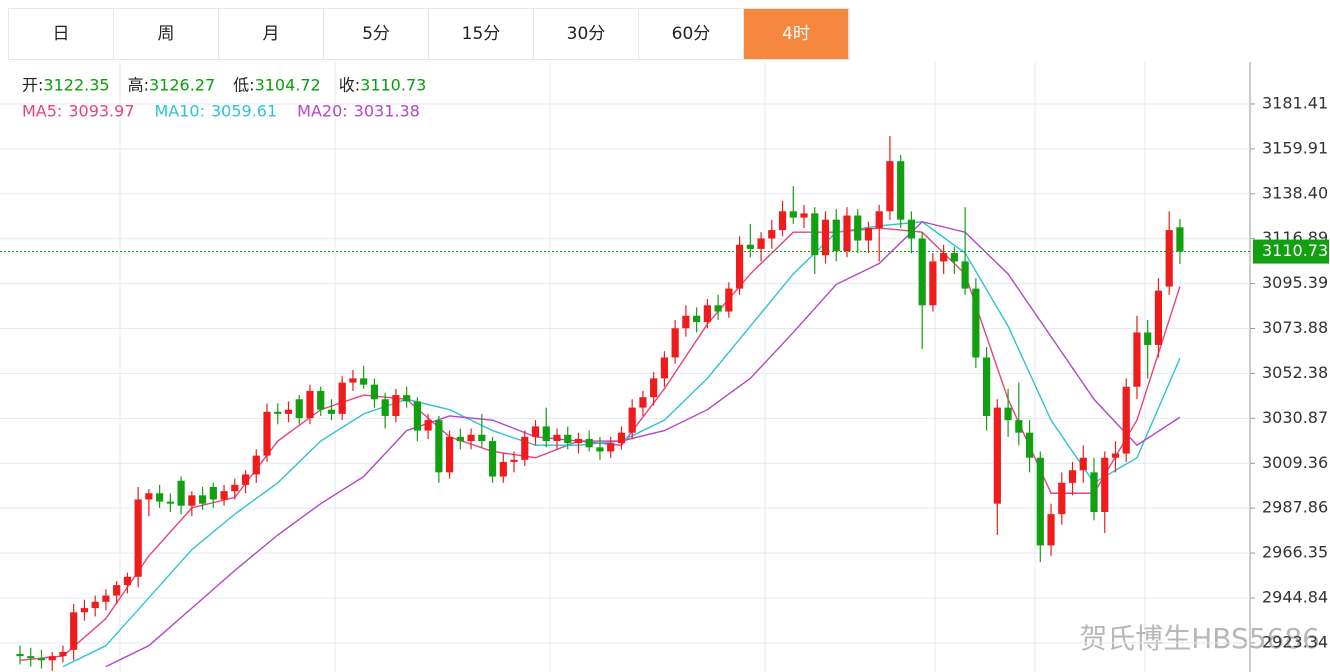  What do you see at coordinates (387, 111) in the screenshot?
I see `legend-value: 3031.38` at bounding box center [387, 111].